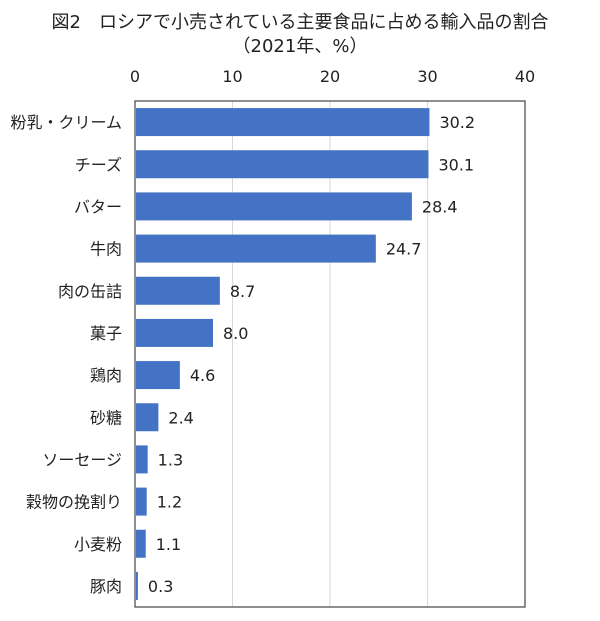 This screenshot has height=621, width=600. What do you see at coordinates (106, 375) in the screenshot?
I see `category-label: 鶏肉` at bounding box center [106, 375].